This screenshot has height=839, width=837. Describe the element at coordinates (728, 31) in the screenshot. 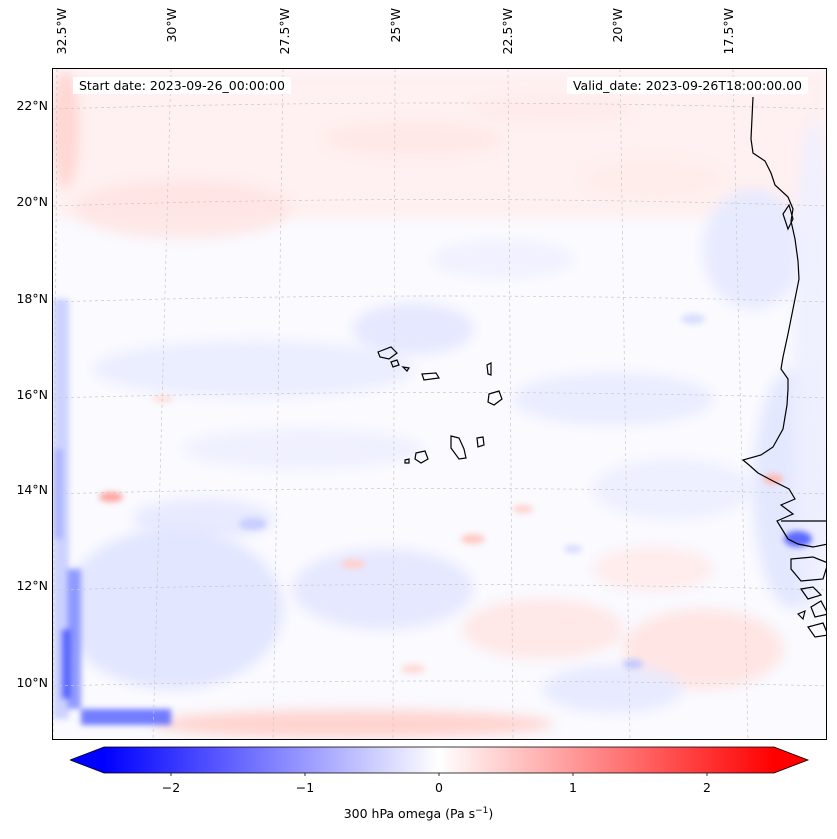

I see `lon-label-17-5w: 17.5°W` at that location.